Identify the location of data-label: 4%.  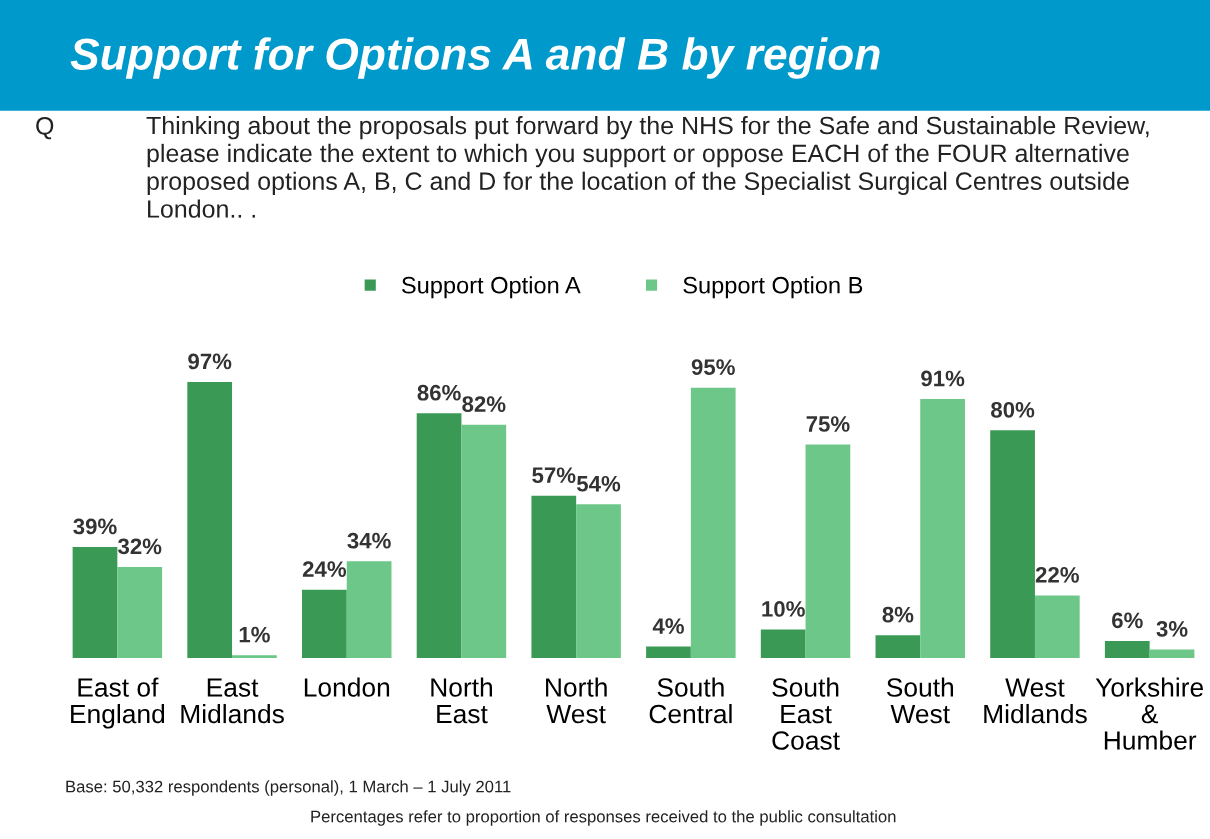
(668, 626).